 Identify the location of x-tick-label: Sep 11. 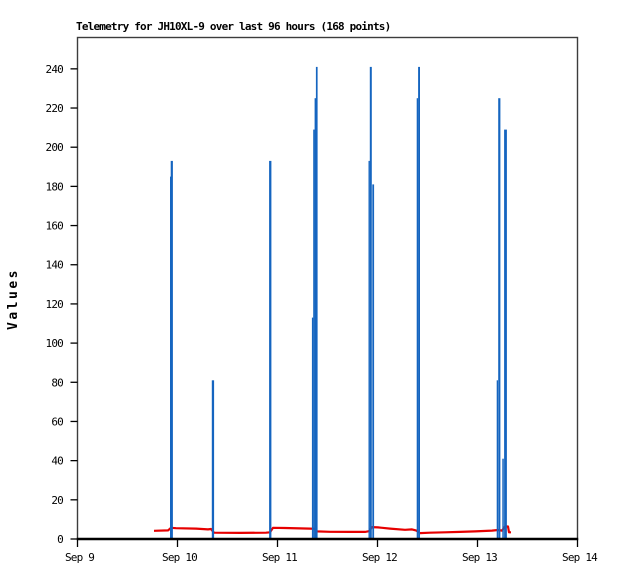
(279, 557).